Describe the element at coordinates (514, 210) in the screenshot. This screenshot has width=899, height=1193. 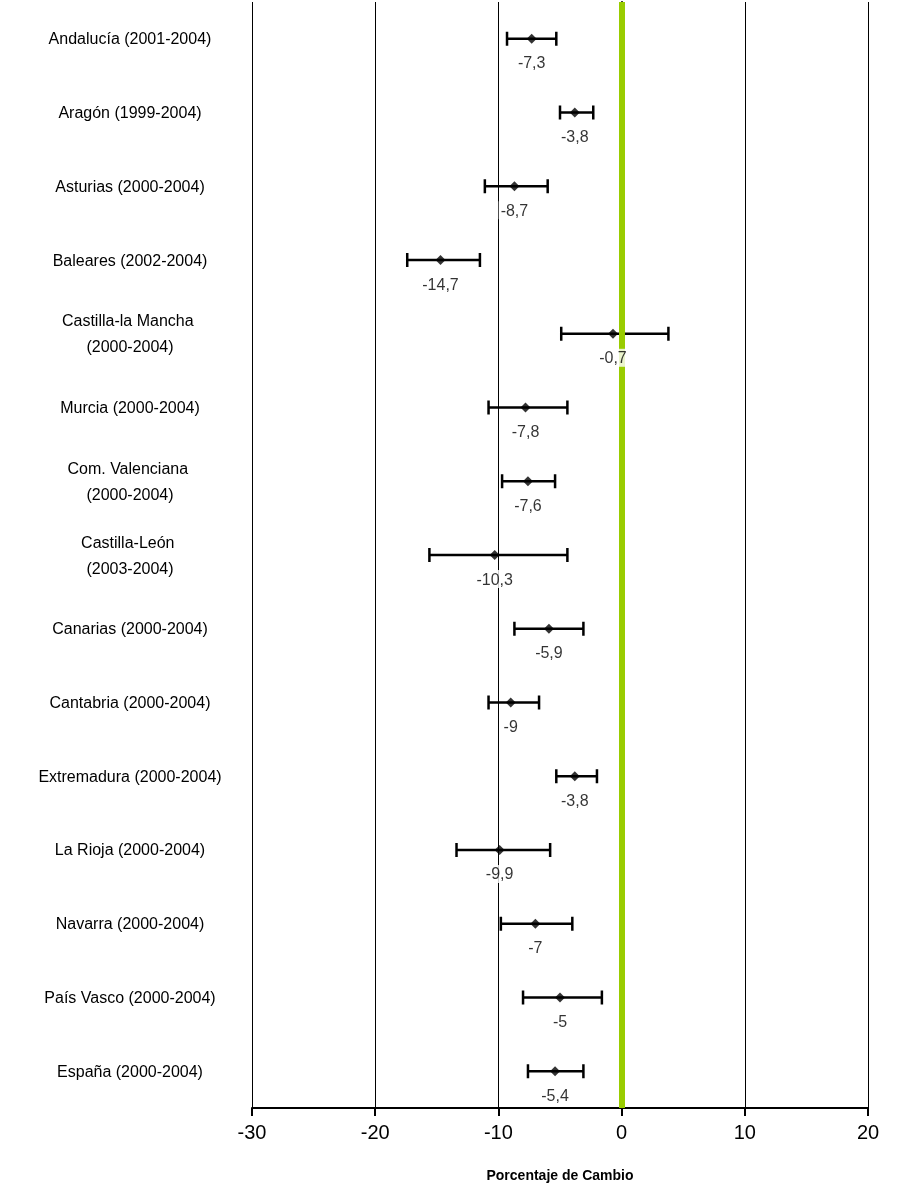
I see `data-label: -8,7` at that location.